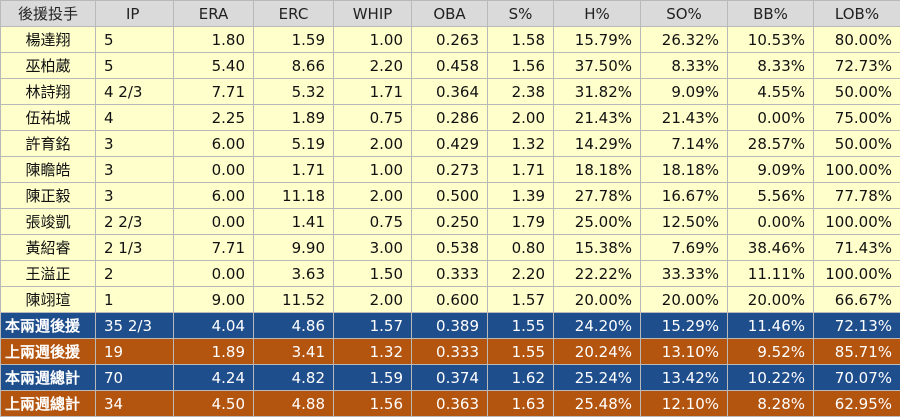 The width and height of the screenshot is (900, 417). What do you see at coordinates (857, 118) in the screenshot?
I see `cell-lob-pct: 75.00%` at bounding box center [857, 118].